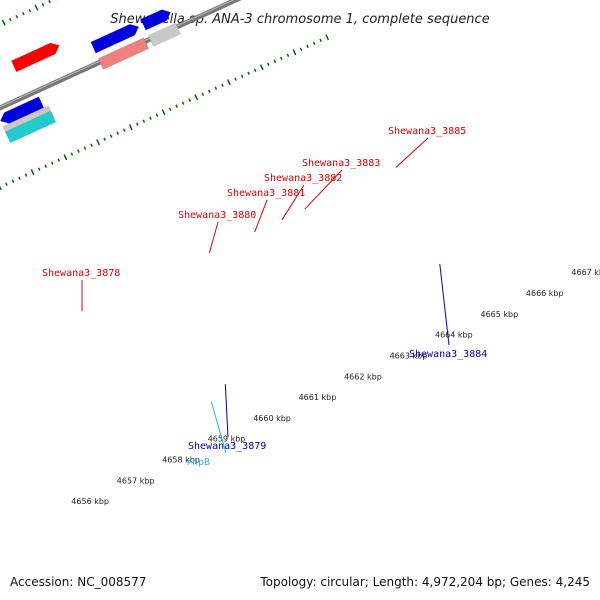 This screenshot has width=600, height=600. What do you see at coordinates (81, 273) in the screenshot?
I see `gene-label: Shewana3_3878` at bounding box center [81, 273].